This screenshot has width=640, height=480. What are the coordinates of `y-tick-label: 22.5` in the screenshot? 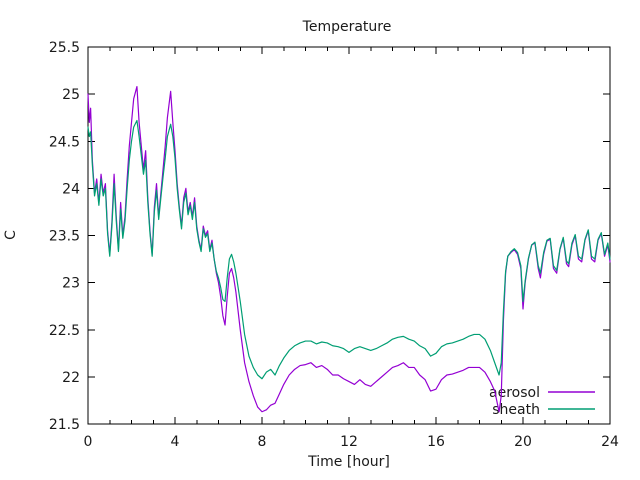 It's located at (64, 331).